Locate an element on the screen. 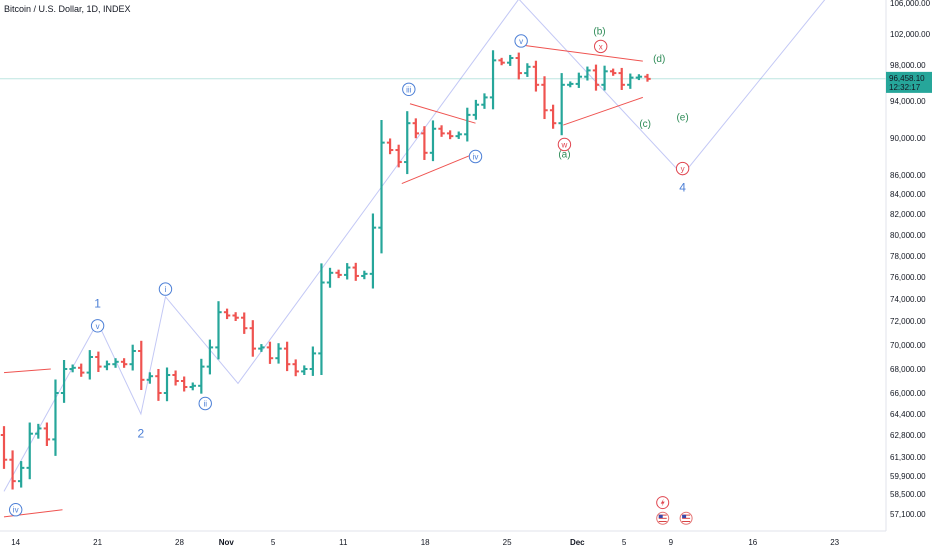  wave-label: 4 is located at coordinates (682, 187).